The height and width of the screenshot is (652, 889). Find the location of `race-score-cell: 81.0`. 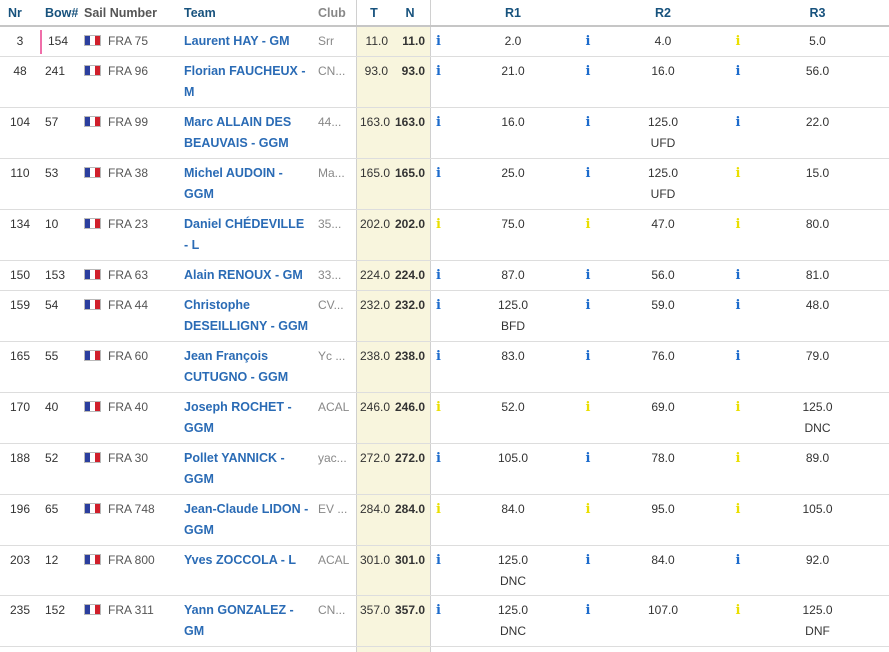

race-score-cell: 81.0 is located at coordinates (817, 275).